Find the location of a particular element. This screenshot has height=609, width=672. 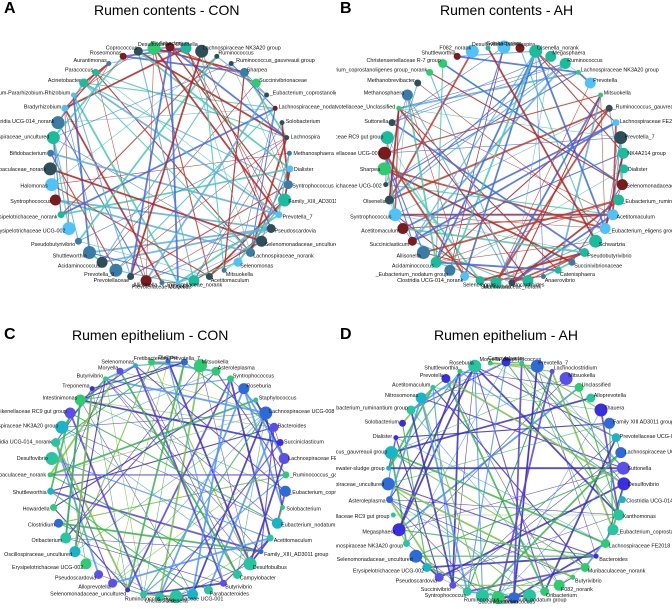

node-label: Schwartzia is located at coordinates (612, 245).